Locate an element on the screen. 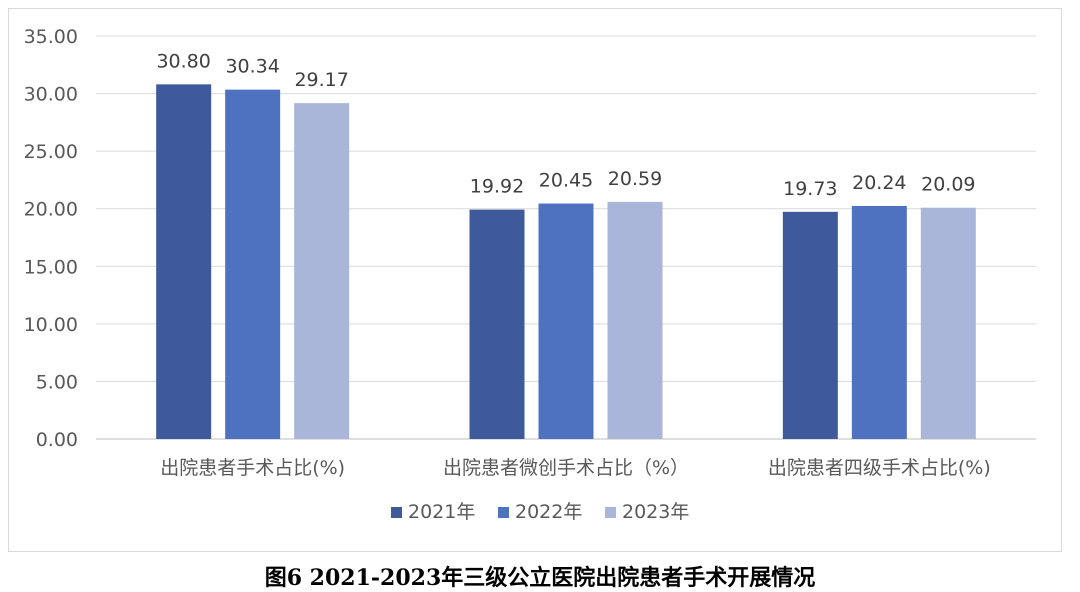 The height and width of the screenshot is (592, 1080). bar-2022年-2 is located at coordinates (879, 322).